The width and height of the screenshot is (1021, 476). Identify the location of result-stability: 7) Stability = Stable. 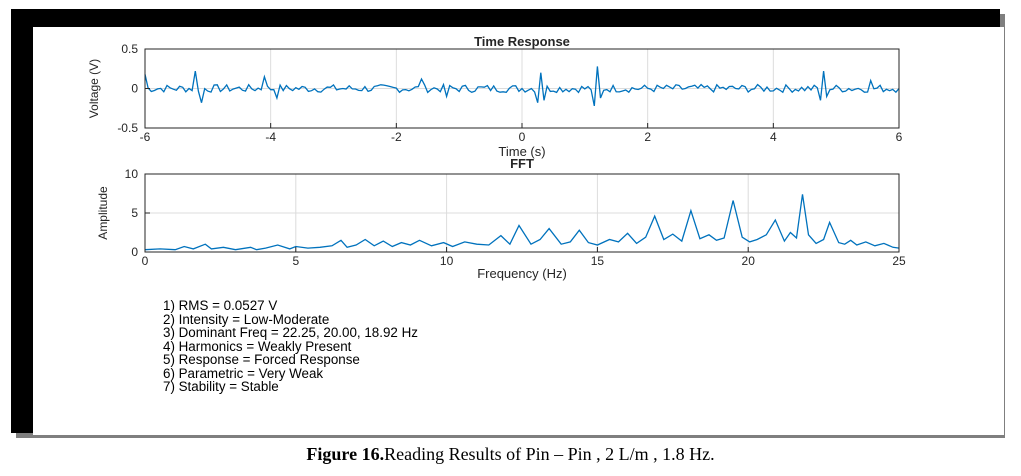
(221, 386).